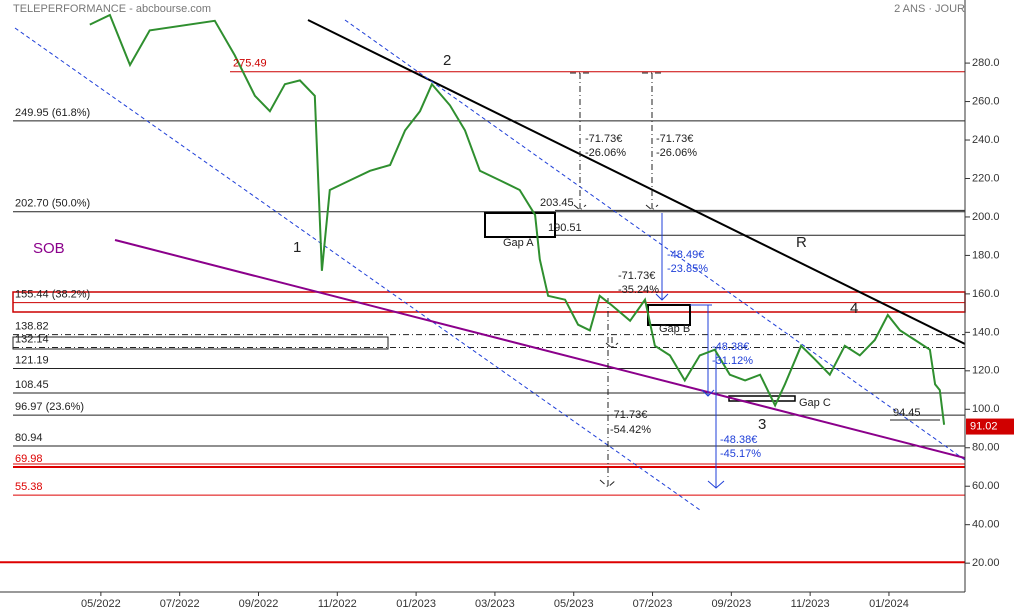 This screenshot has width=1014, height=613. I want to click on last-price-box, so click(990, 426).